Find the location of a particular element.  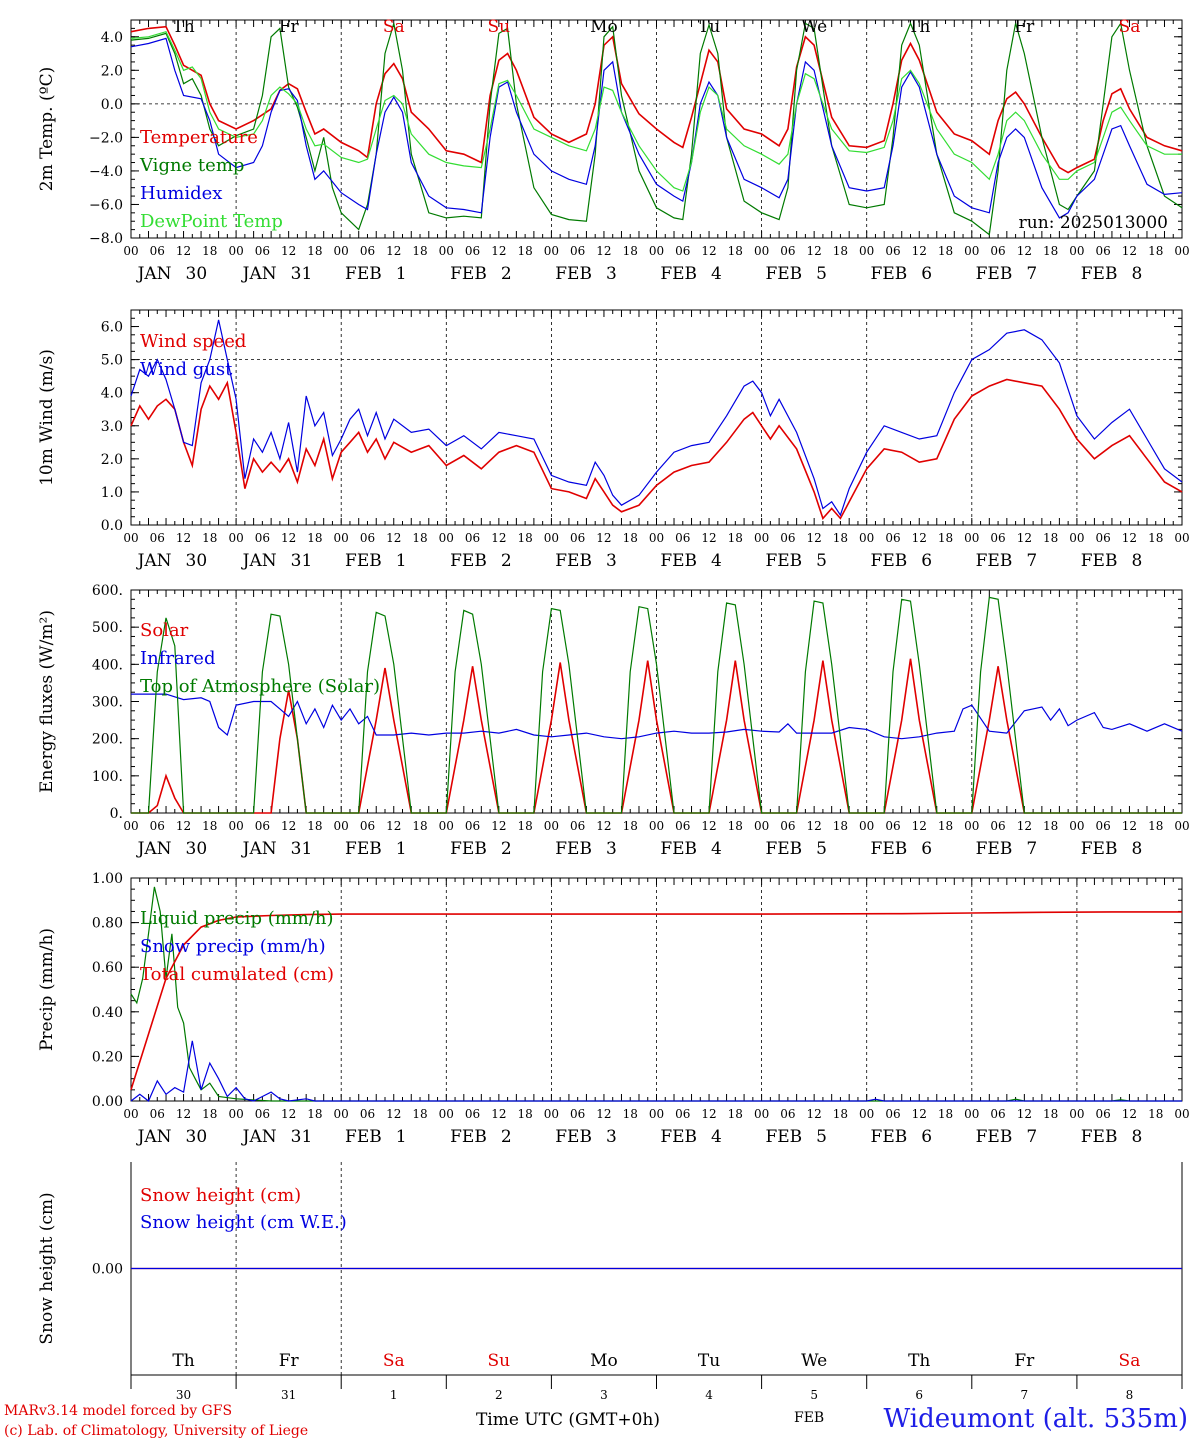

legend-entry: Top of Atmosphere (Solar) is located at coordinates (260, 686).